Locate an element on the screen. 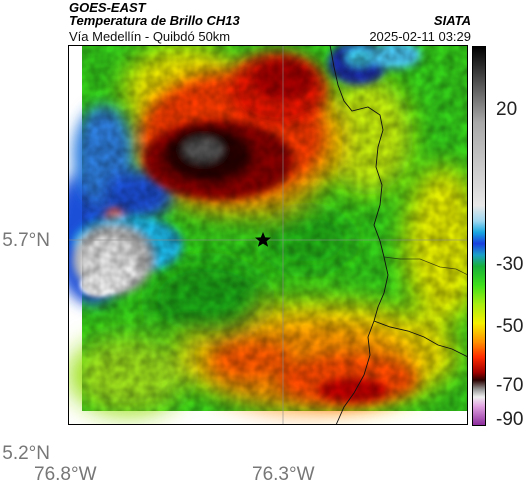 This screenshot has height=491, width=526. lon-label-76-3: 76.3°W is located at coordinates (283, 474).